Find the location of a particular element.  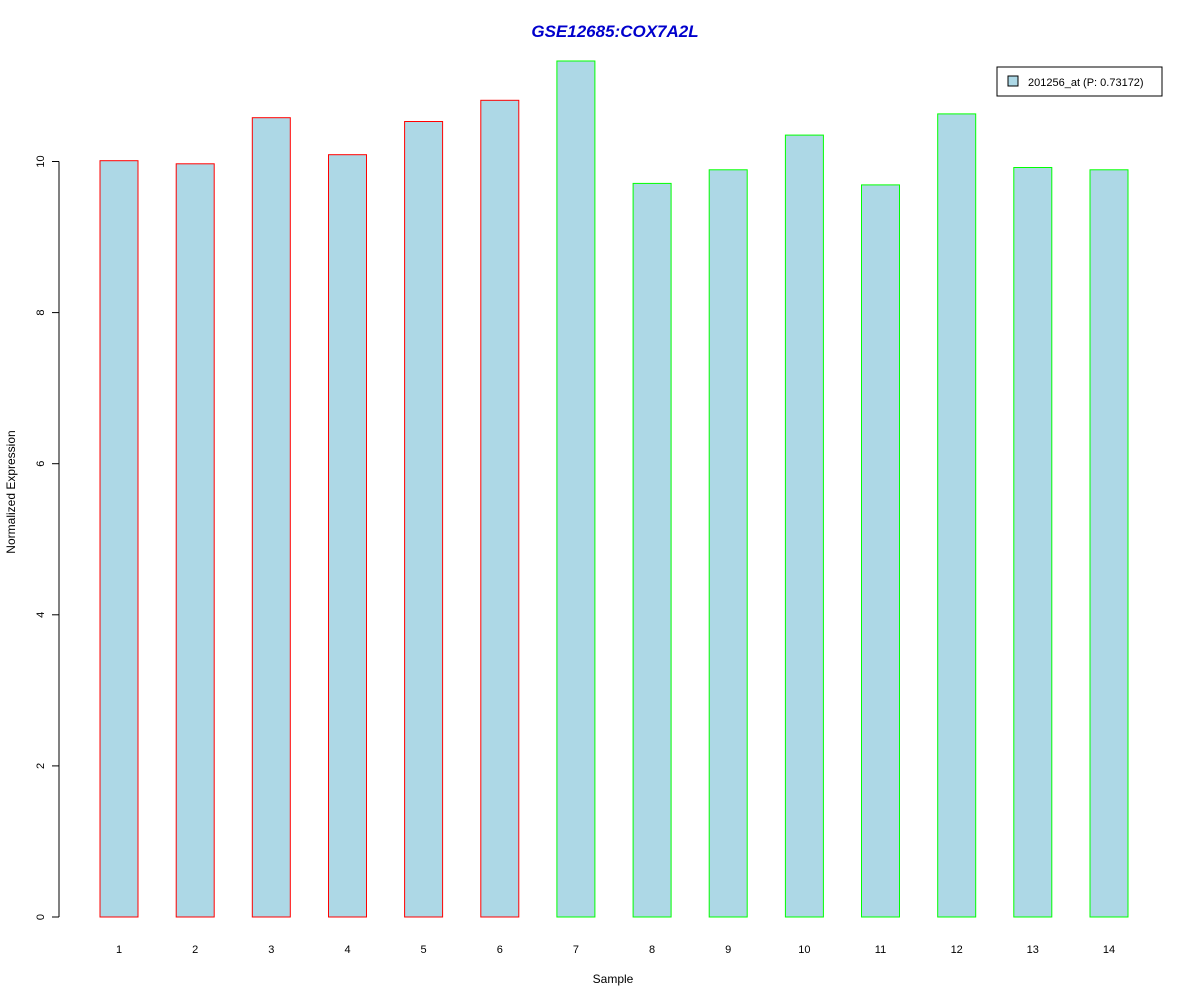

y-tick-label-0: 0 is located at coordinates (41, 917).